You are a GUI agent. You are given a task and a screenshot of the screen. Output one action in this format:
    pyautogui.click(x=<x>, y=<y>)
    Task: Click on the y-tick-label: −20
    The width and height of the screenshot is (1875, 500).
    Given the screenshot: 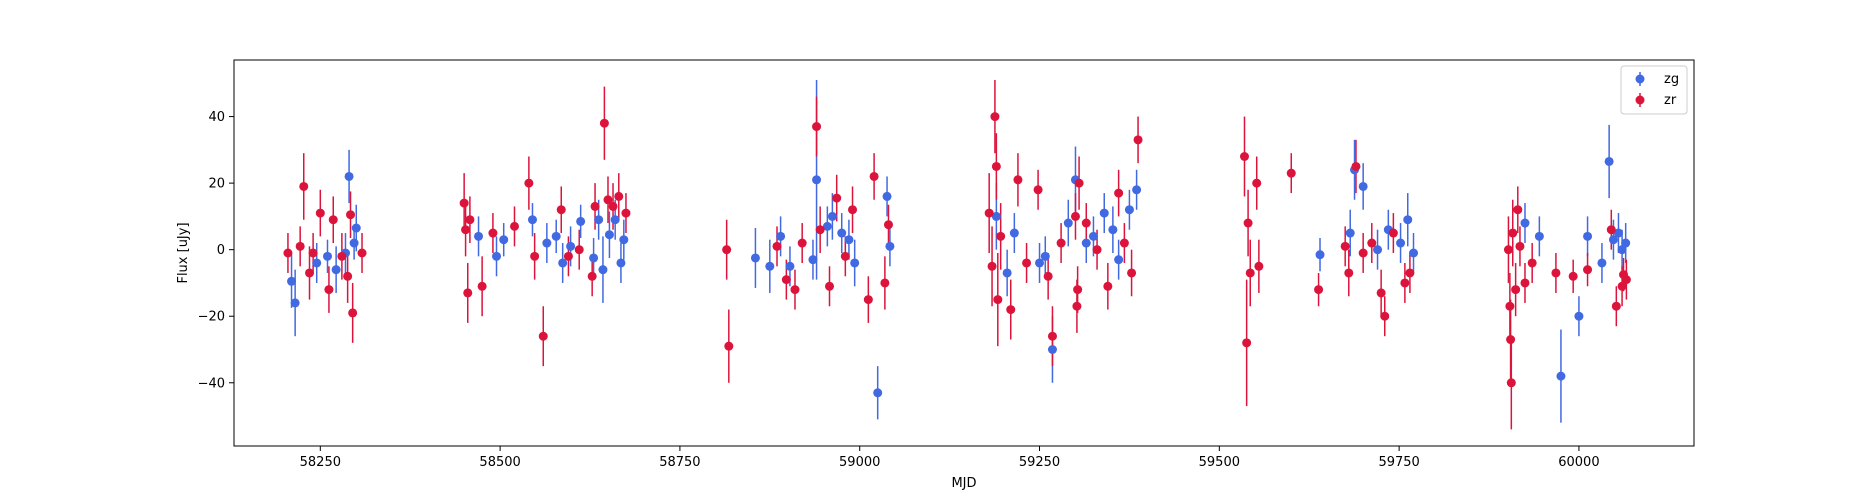 What is the action you would take?
    pyautogui.click(x=211, y=317)
    